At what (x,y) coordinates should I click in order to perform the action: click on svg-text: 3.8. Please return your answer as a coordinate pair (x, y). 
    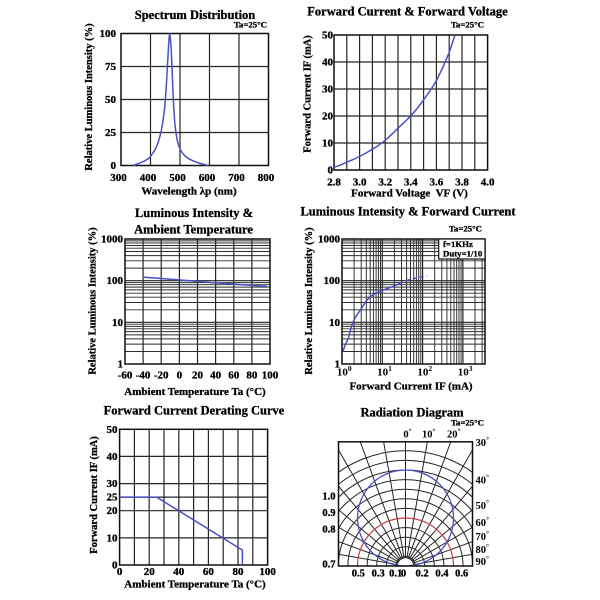
    Looking at the image, I should click on (462, 183).